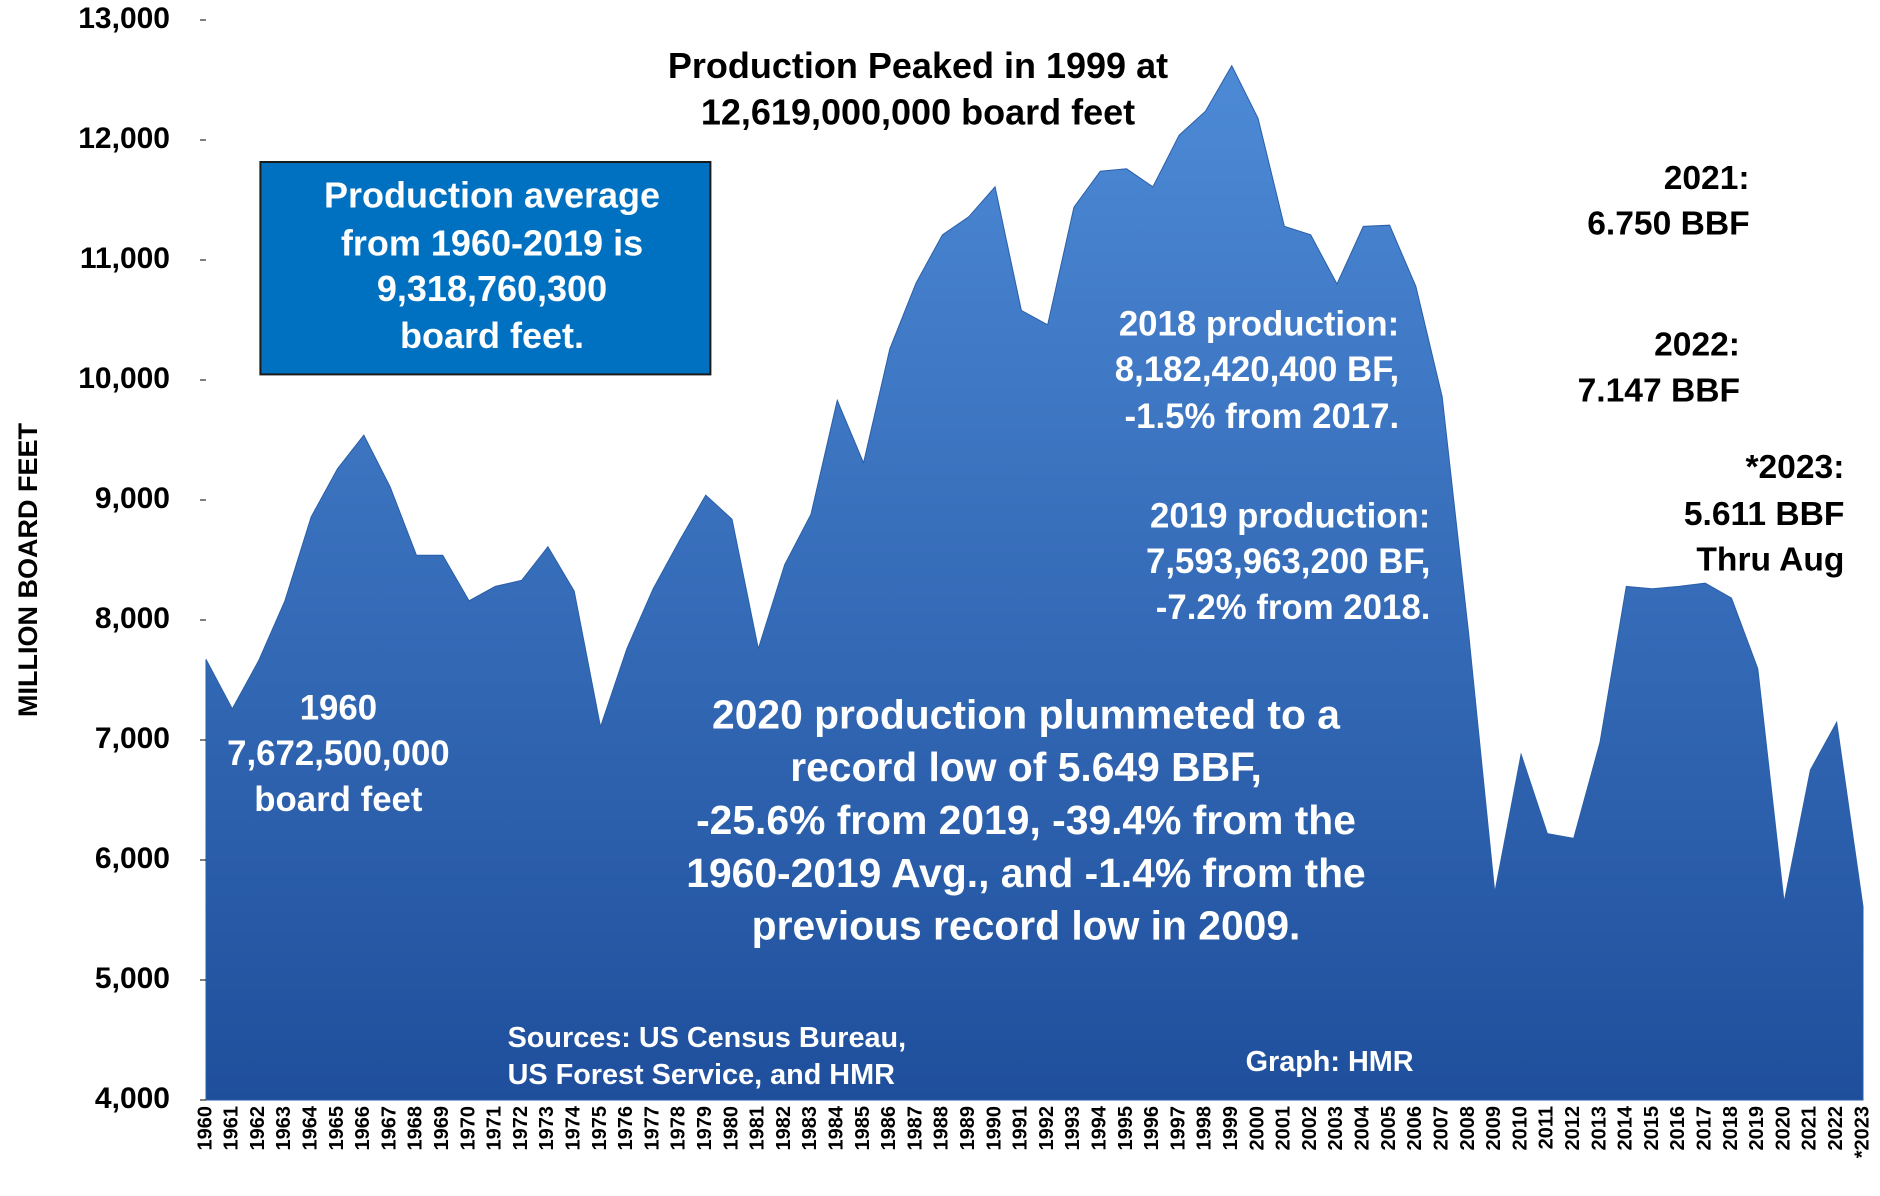 The height and width of the screenshot is (1196, 1880). I want to click on x-tick-label: 1963, so click(284, 1128).